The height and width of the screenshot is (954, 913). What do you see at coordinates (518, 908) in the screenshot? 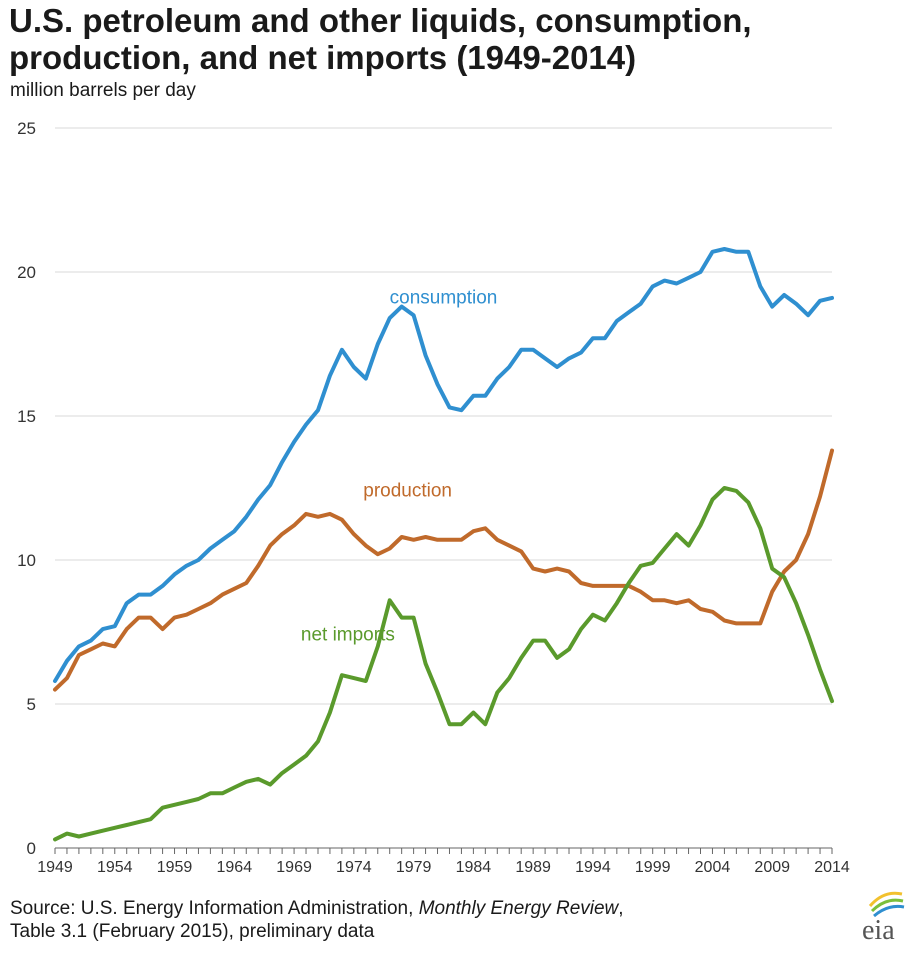
I see `source-publication: Monthly Energy Review` at bounding box center [518, 908].